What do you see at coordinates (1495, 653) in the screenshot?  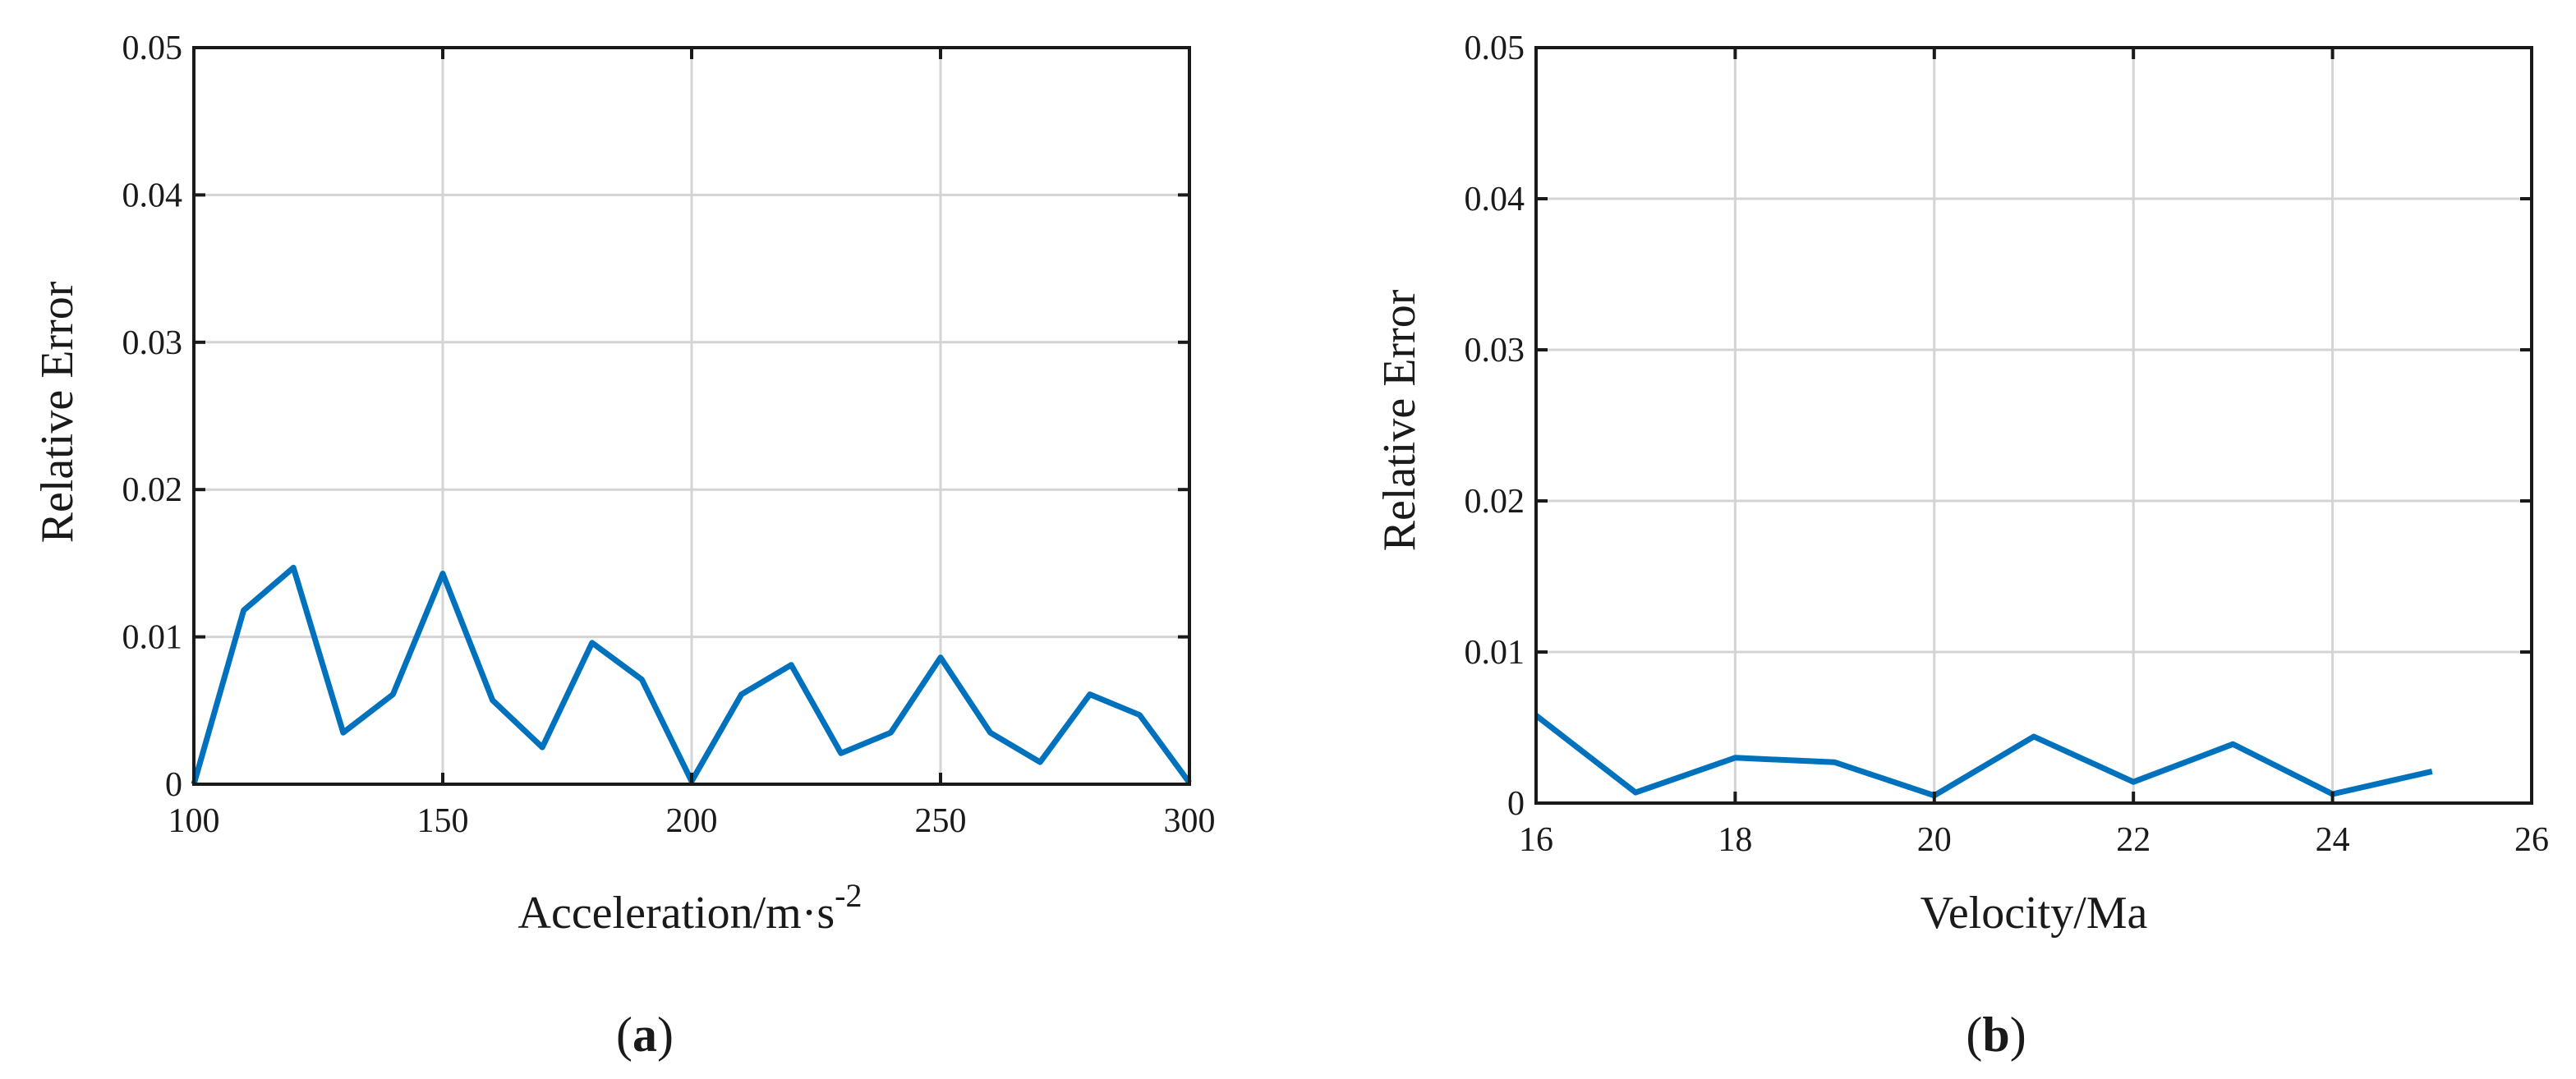 I see `y-tick-label-b: 0.01` at bounding box center [1495, 653].